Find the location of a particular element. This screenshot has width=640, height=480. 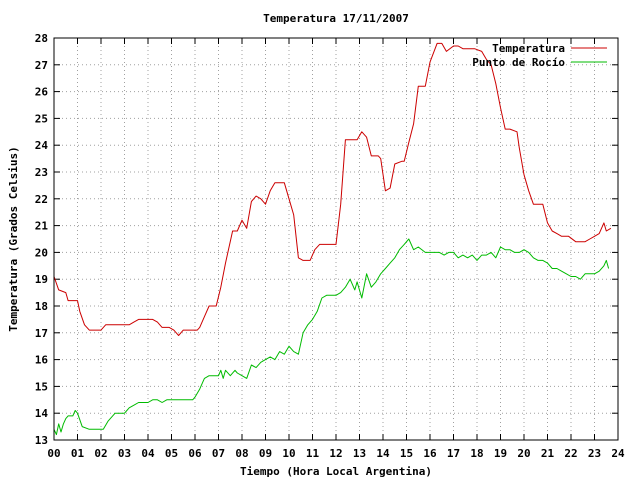

x-tick-label: 01 is located at coordinates (78, 453).